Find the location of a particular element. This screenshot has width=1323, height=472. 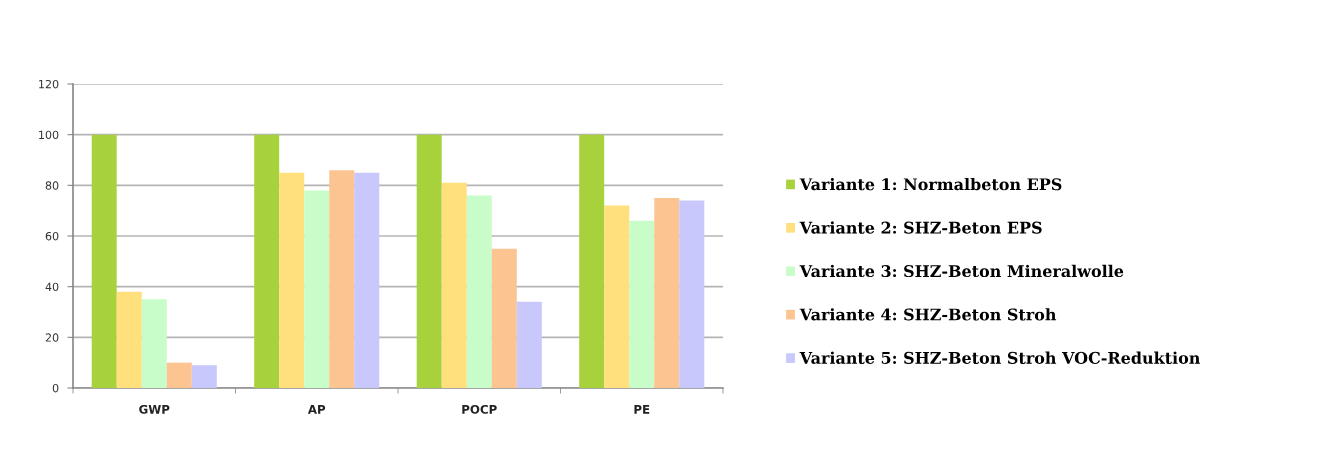

y-tick-label: 0 is located at coordinates (55, 388).